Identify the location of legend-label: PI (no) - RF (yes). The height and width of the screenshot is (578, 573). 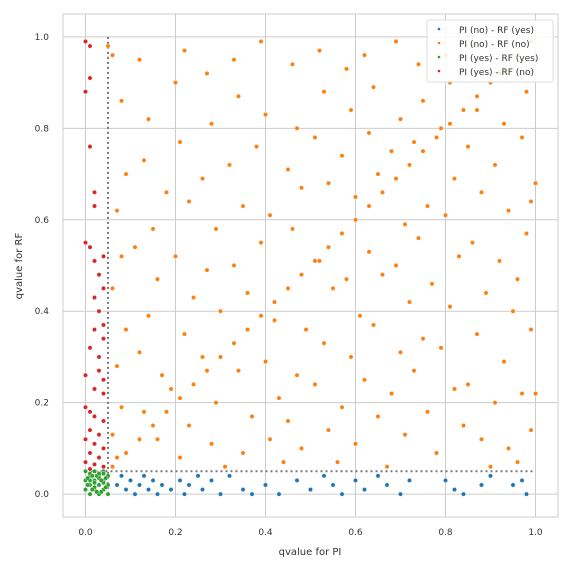
(496, 31).